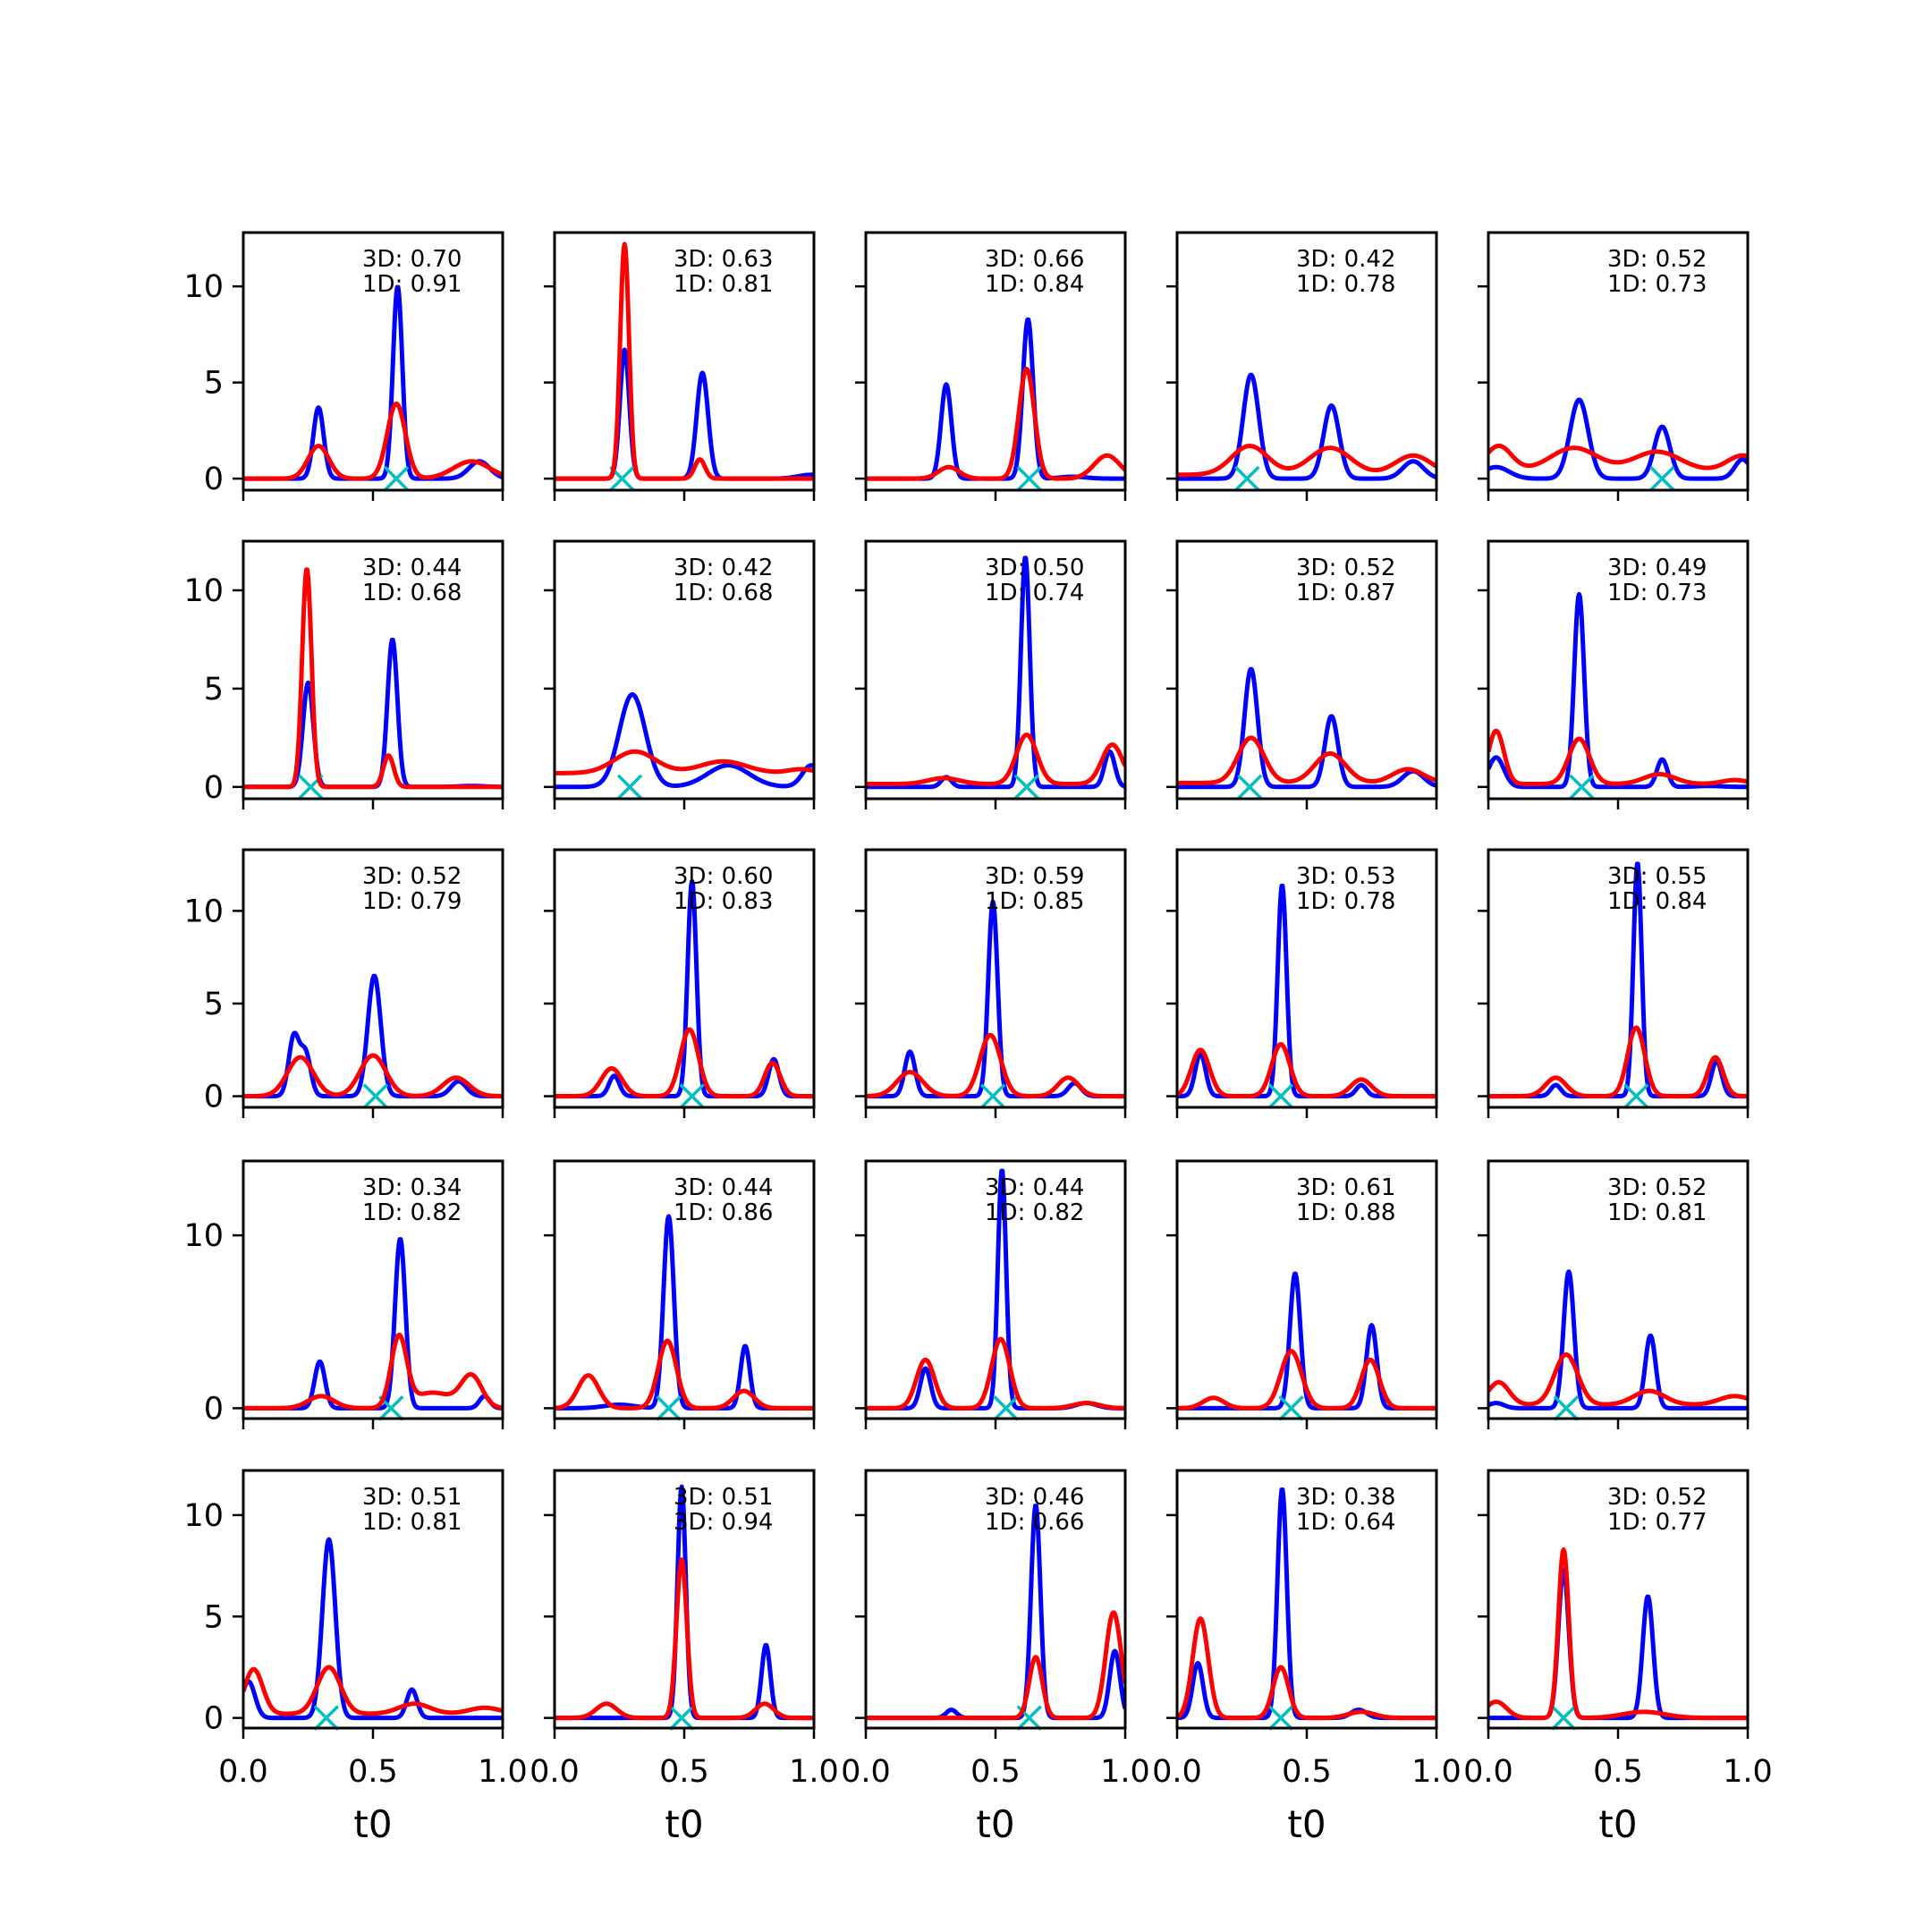  Describe the element at coordinates (1345, 876) in the screenshot. I see `annotation-3d: 3D: 0.53` at that location.